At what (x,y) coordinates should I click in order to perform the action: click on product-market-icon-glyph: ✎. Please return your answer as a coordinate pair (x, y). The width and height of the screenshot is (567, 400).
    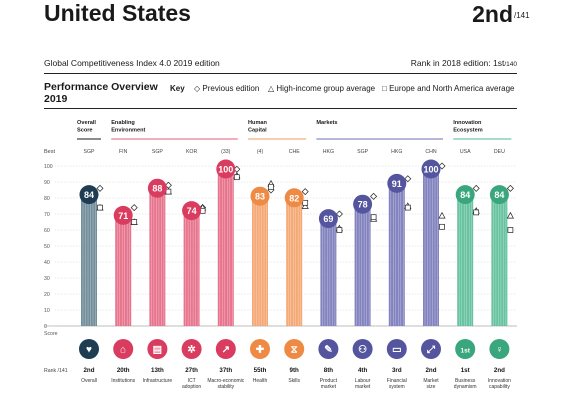
    Looking at the image, I should click on (328, 350).